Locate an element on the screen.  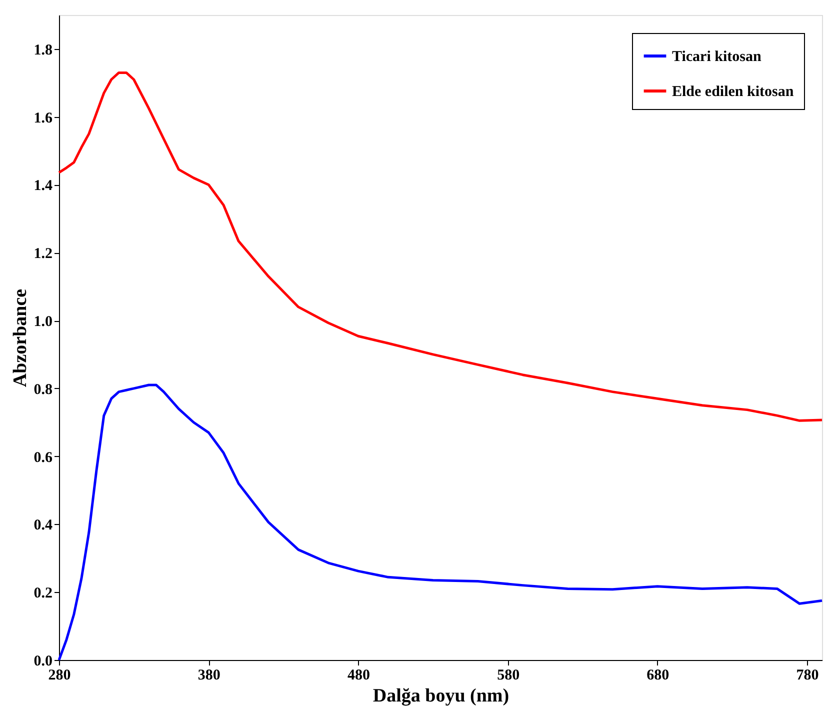
legend-label: Ticari kitosan is located at coordinates (717, 57).